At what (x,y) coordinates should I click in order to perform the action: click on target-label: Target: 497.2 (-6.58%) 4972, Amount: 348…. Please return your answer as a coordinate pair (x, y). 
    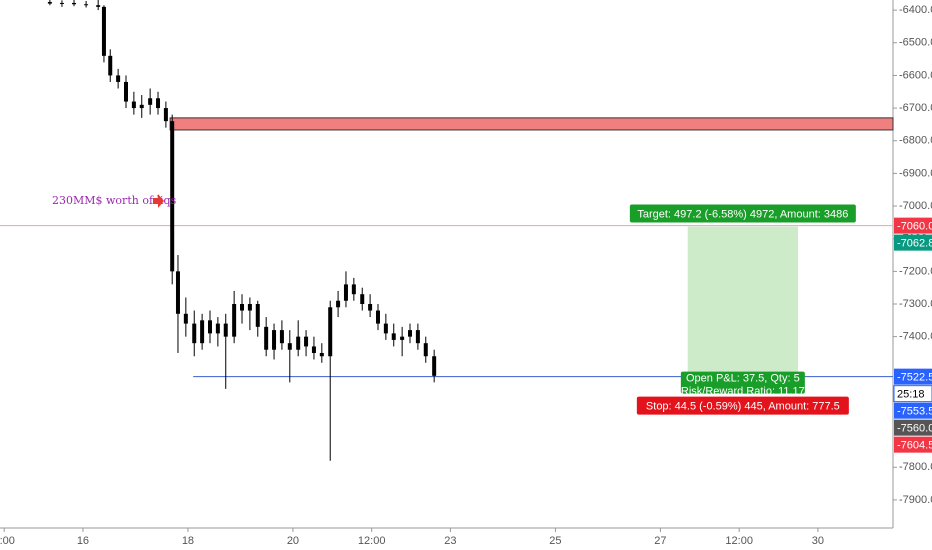
    Looking at the image, I should click on (742, 214).